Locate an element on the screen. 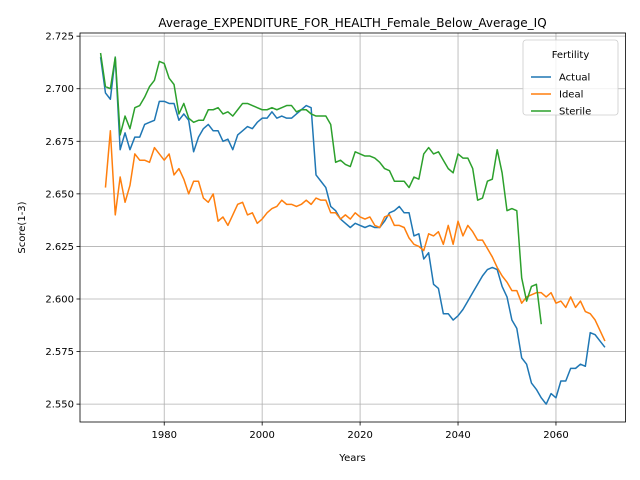 The image size is (640, 480). x-tick-label: 1980 is located at coordinates (163, 435).